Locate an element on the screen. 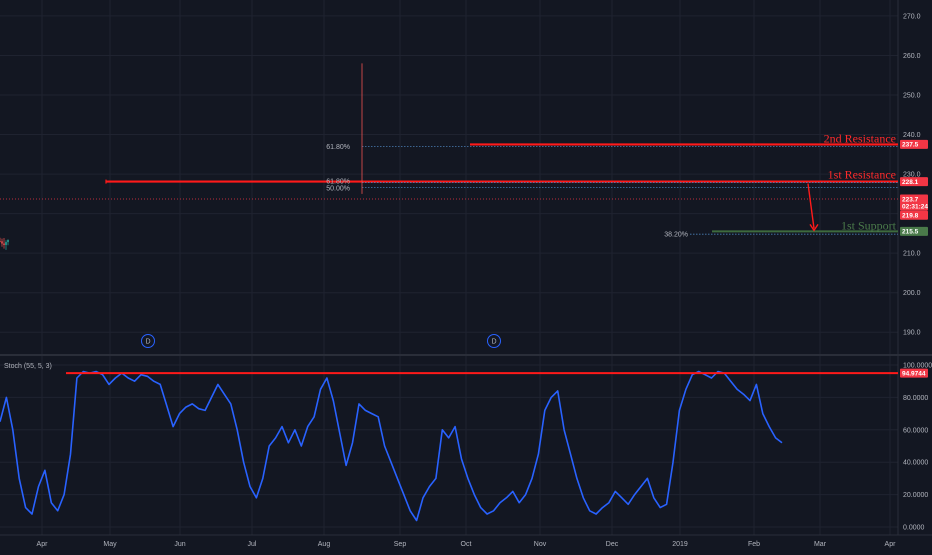 This screenshot has width=932, height=555. price-tick-label: 190.0 is located at coordinates (912, 333).